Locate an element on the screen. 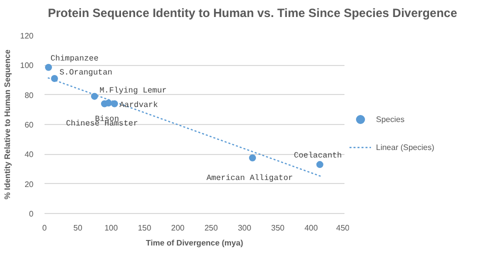 The image size is (500, 264). y-tick-label: 20 is located at coordinates (29, 184).